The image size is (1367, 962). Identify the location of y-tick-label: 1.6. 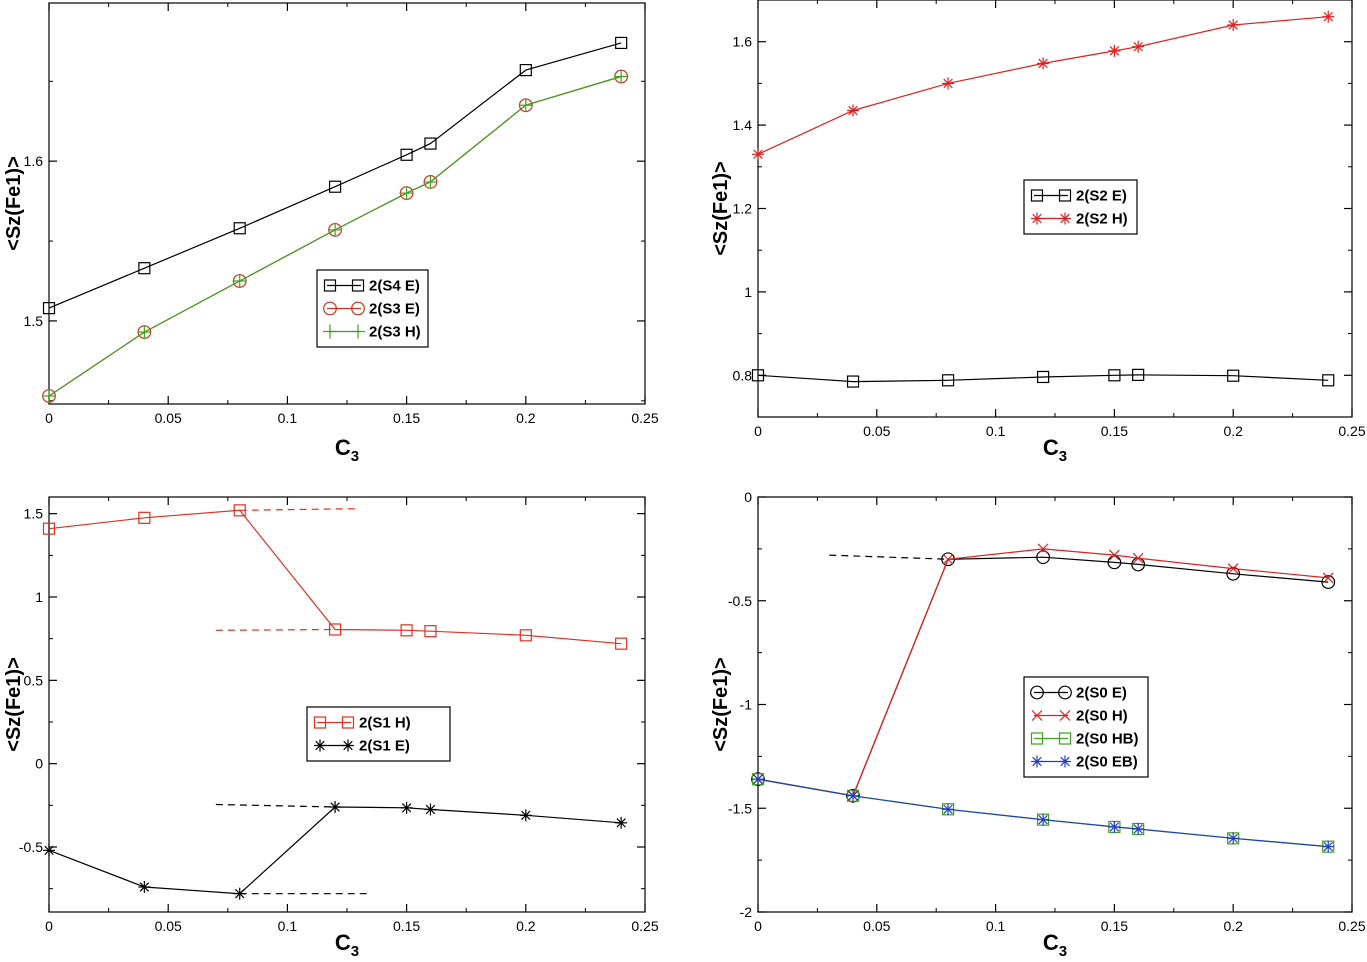
(34, 161).